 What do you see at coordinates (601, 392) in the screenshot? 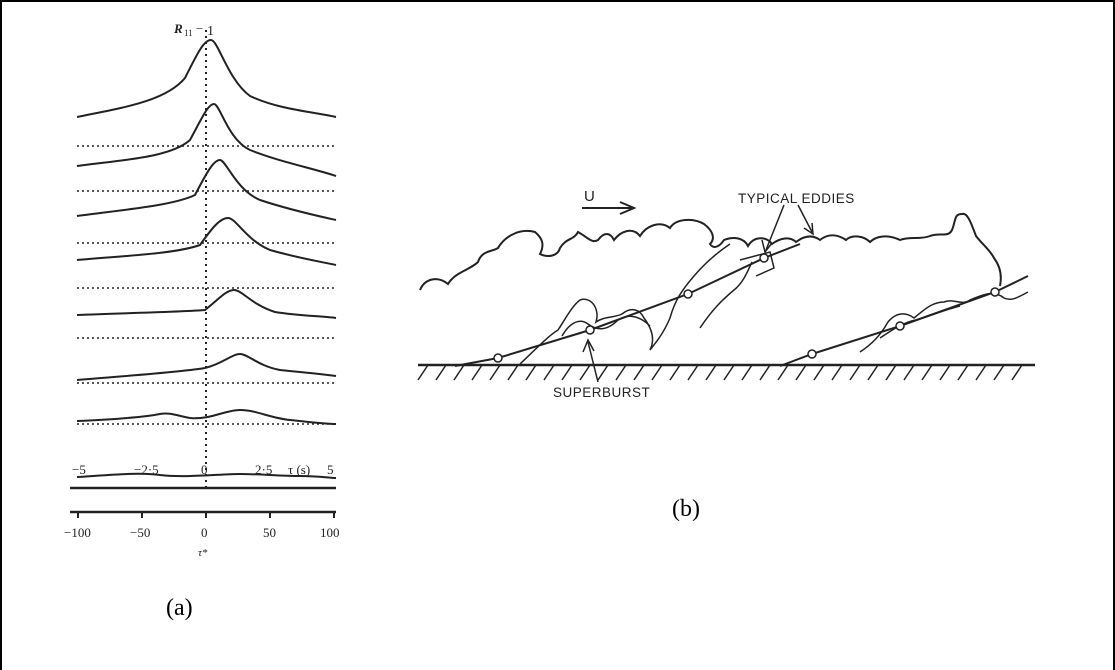
I see `superburst-label: SUPERBURST` at bounding box center [601, 392].